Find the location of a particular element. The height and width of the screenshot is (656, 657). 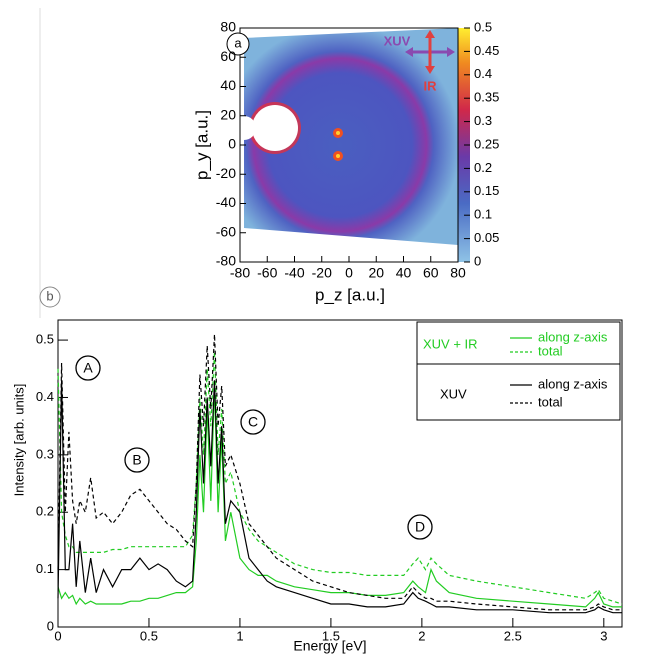

x-tick-label: -60 is located at coordinates (267, 273).